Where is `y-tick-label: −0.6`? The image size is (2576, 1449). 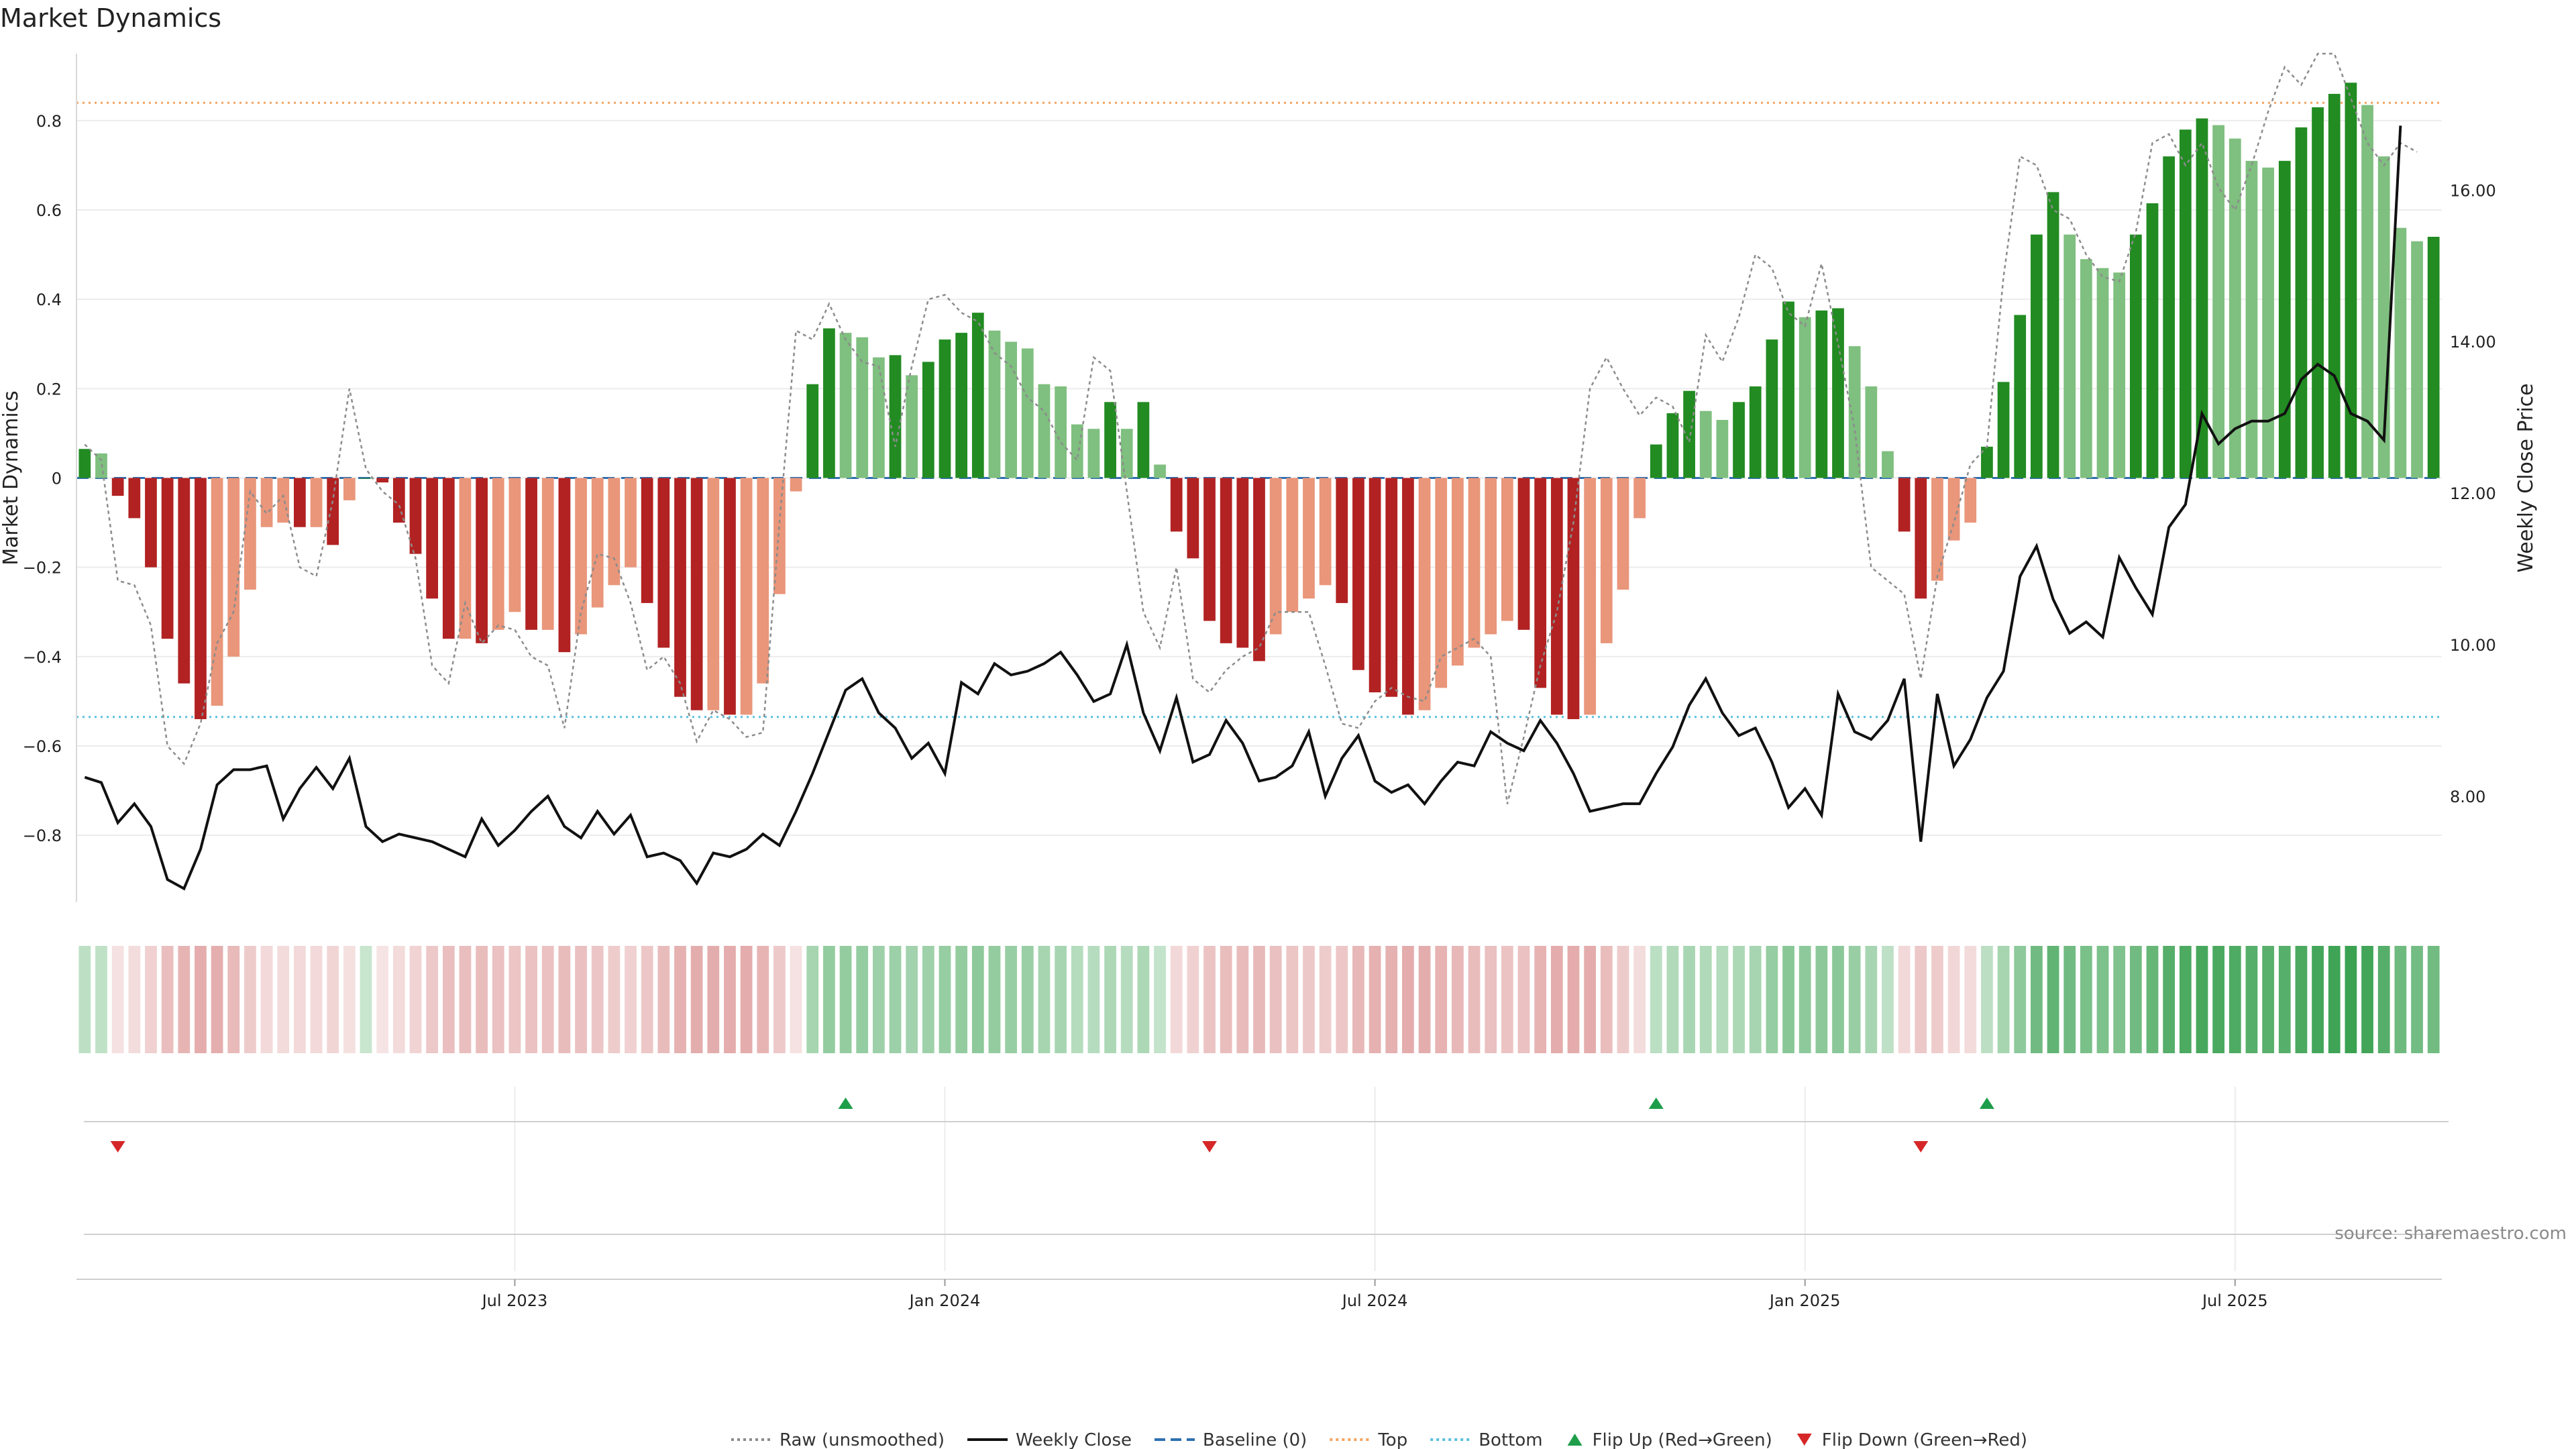
y-tick-label: −0.6 is located at coordinates (42, 746).